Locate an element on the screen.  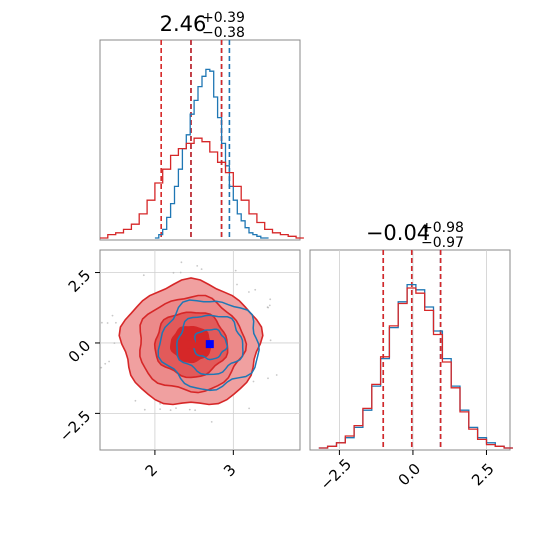
hist-right-xtick-label: 2.5 is located at coordinates (483, 475).